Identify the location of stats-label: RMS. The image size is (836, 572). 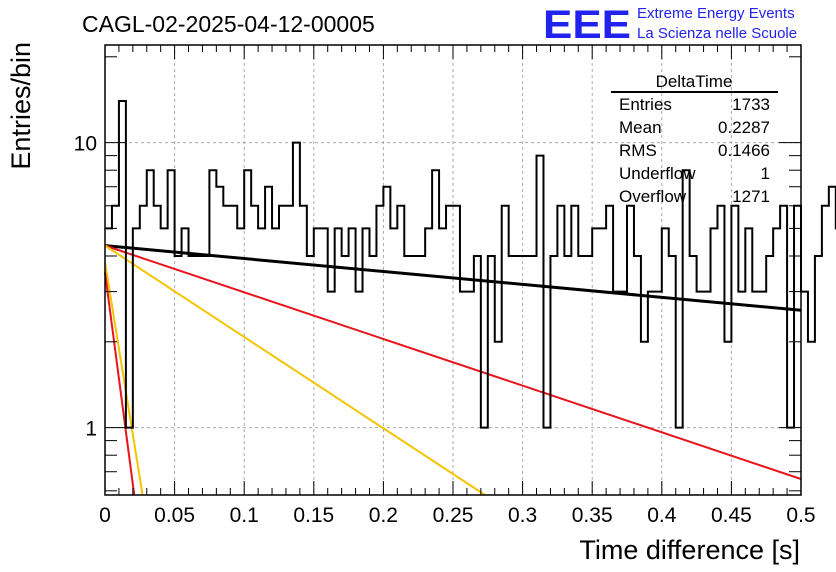
(638, 150).